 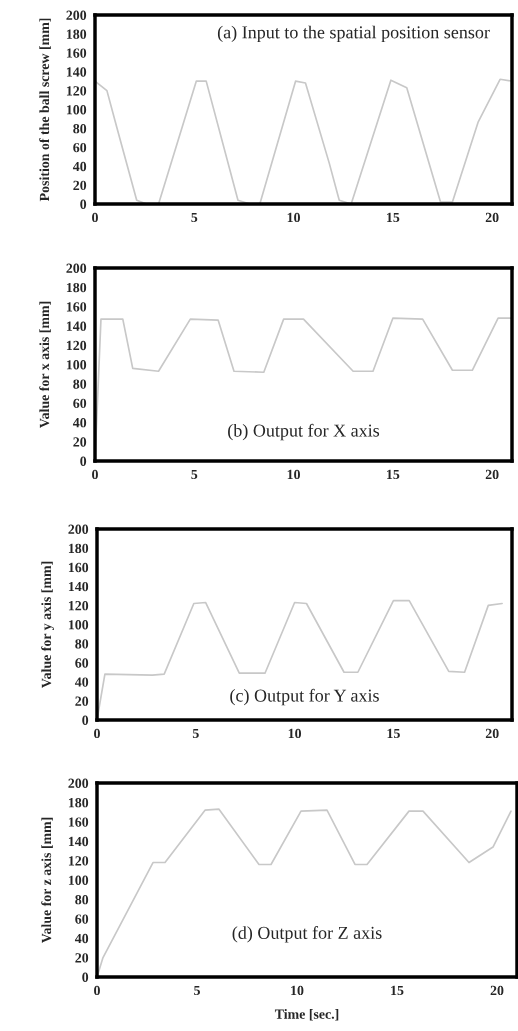 What do you see at coordinates (353, 34) in the screenshot?
I see `annotation: (a) Input to the spatial position sensor` at bounding box center [353, 34].